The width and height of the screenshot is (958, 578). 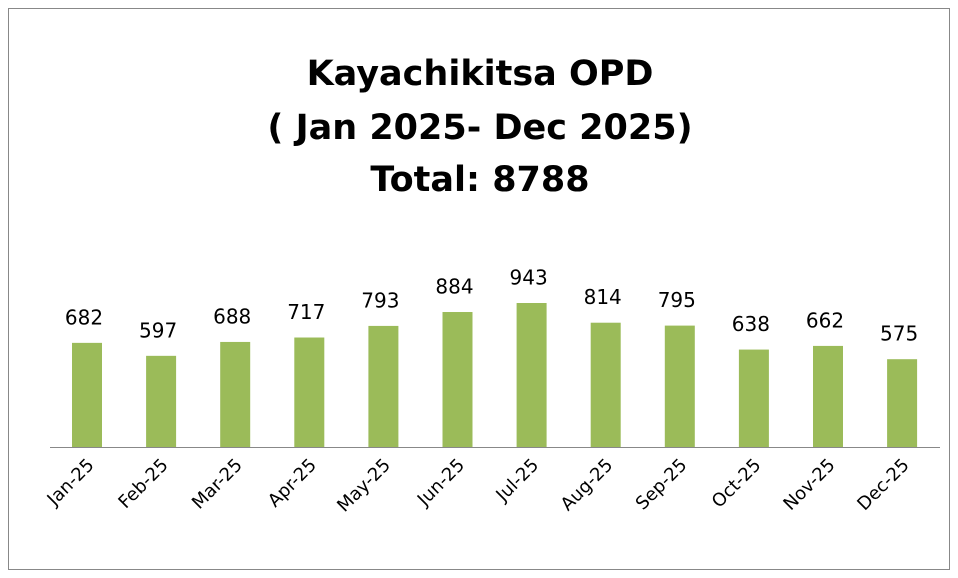 What do you see at coordinates (899, 334) in the screenshot?
I see `data-label: 575` at bounding box center [899, 334].